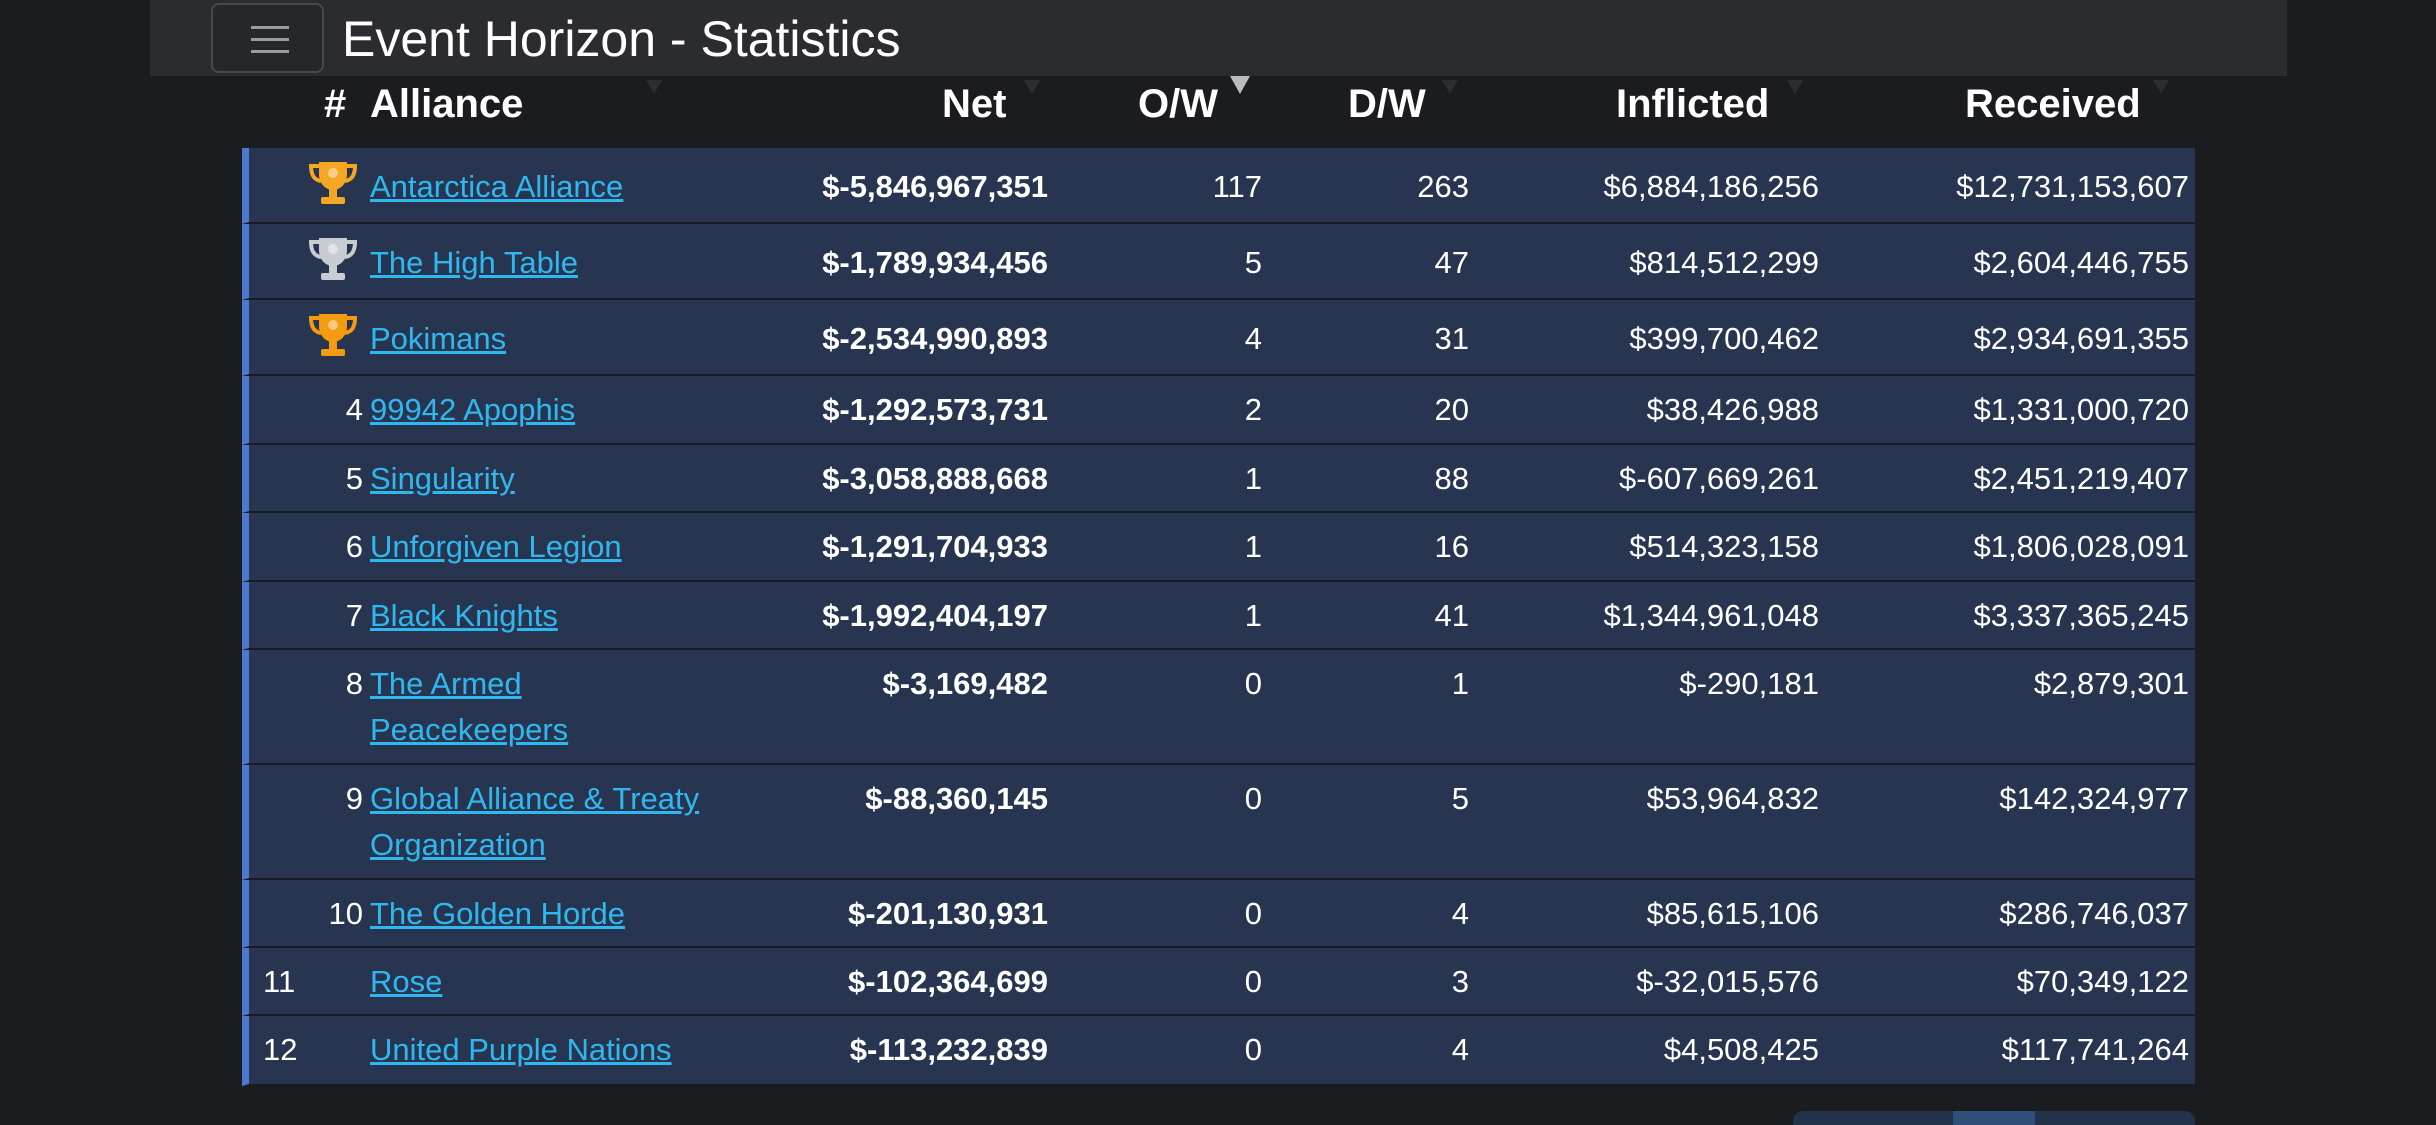  Describe the element at coordinates (1240, 85) in the screenshot. I see `sort-desc-icon` at that location.